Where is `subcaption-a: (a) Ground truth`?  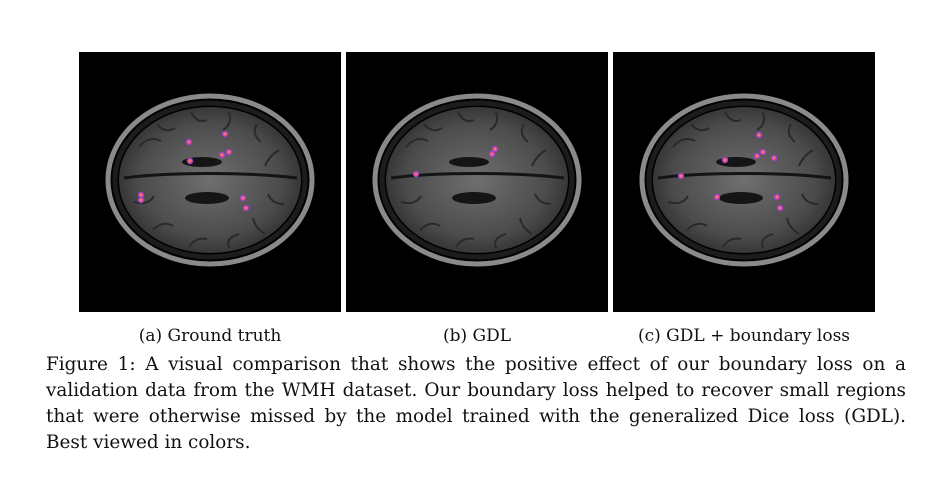
subcaption-a: (a) Ground truth is located at coordinates (210, 336).